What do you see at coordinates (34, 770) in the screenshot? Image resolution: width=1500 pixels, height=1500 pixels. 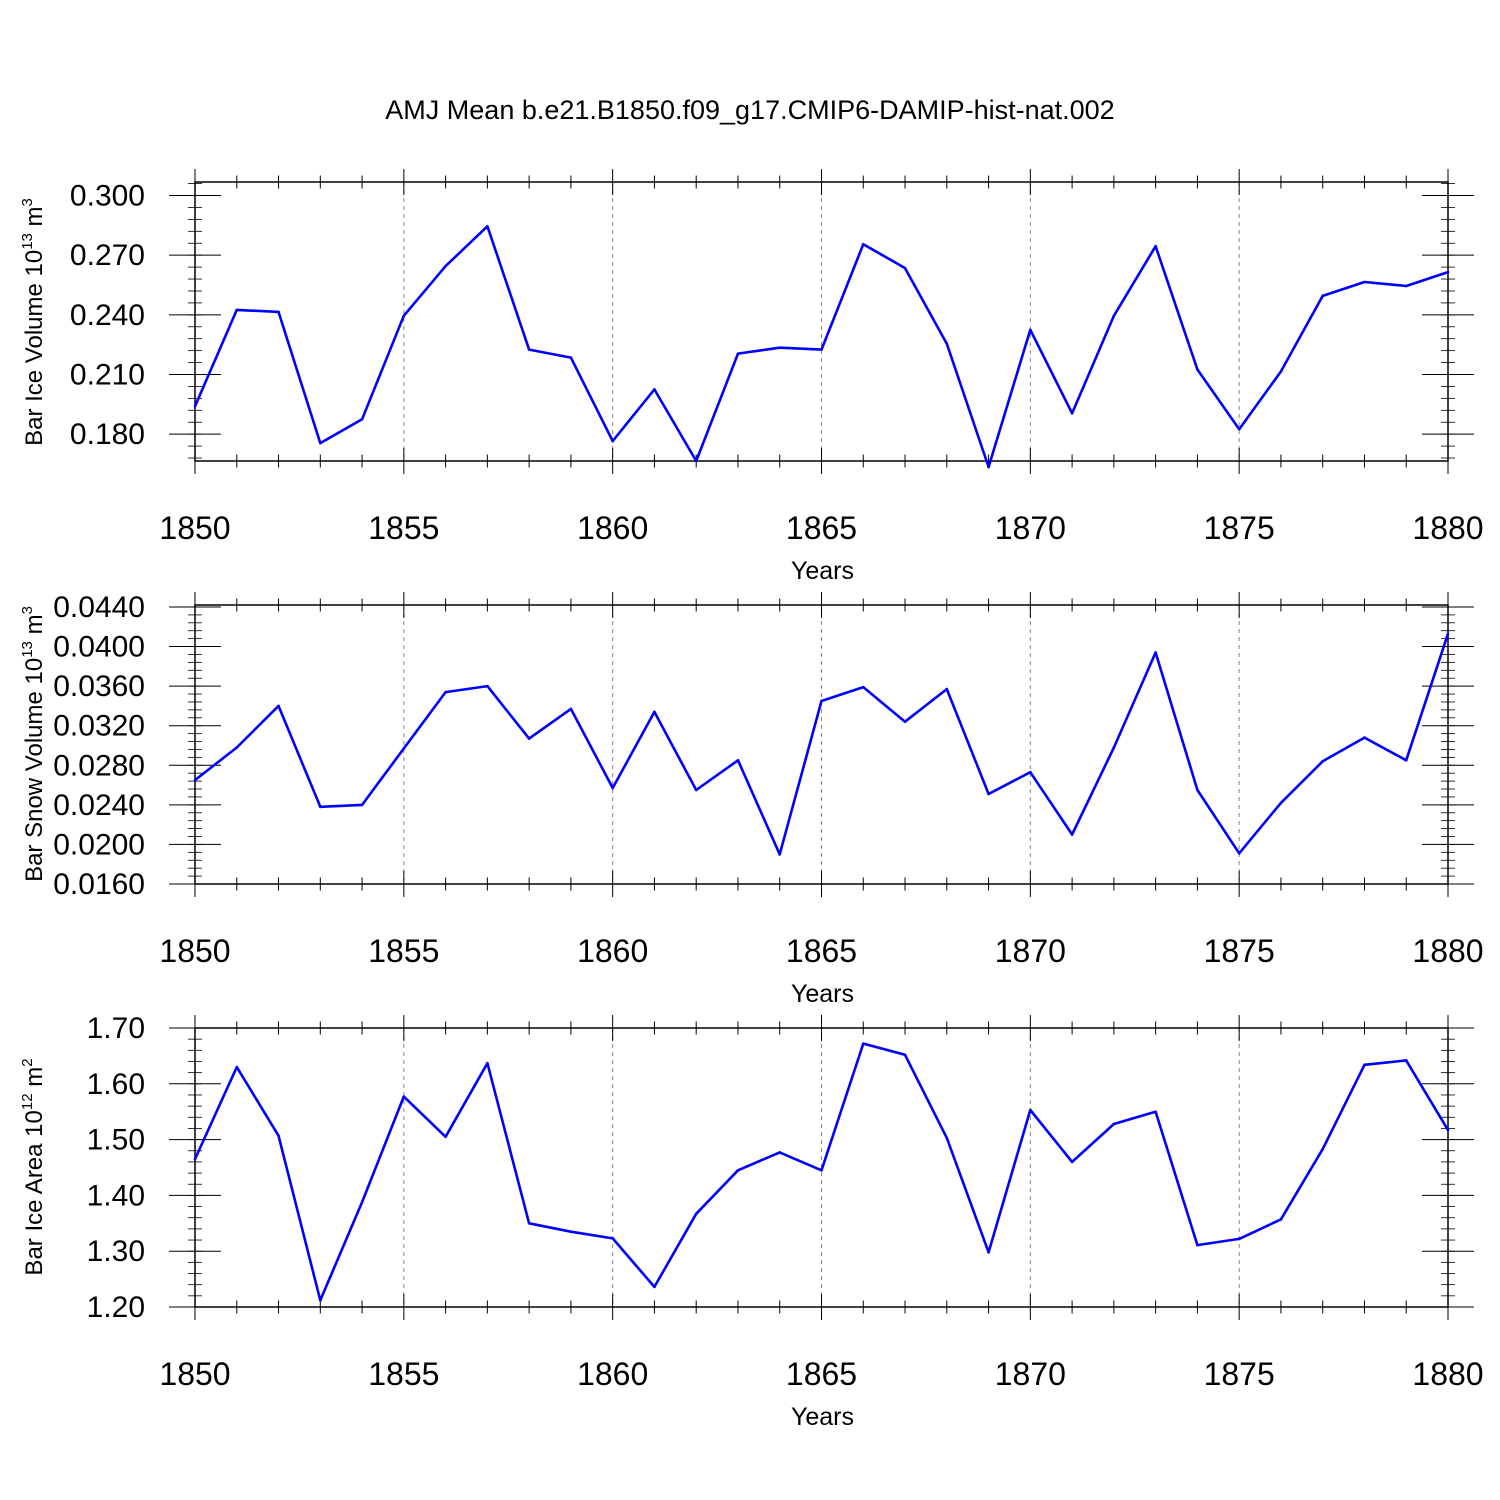 I see `y-axis-label-text: Bar Snow Volume 10` at bounding box center [34, 770].